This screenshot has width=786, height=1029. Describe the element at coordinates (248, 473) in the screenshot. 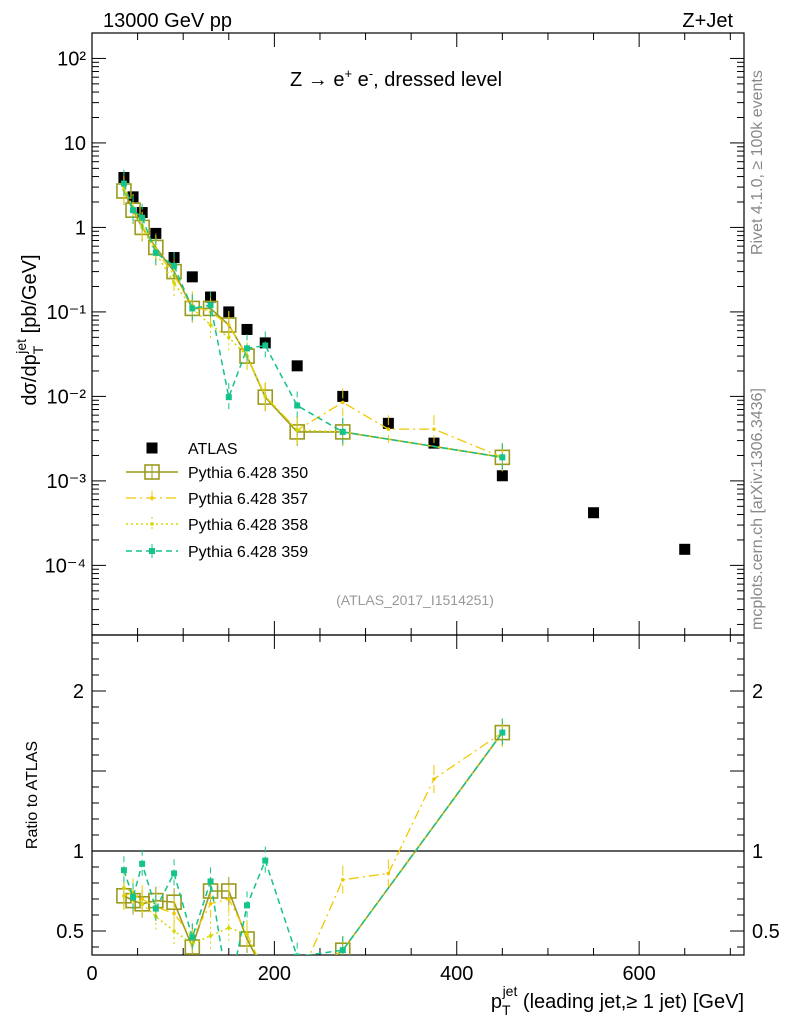

I see `legend-label: Pythia 6.428 350` at that location.